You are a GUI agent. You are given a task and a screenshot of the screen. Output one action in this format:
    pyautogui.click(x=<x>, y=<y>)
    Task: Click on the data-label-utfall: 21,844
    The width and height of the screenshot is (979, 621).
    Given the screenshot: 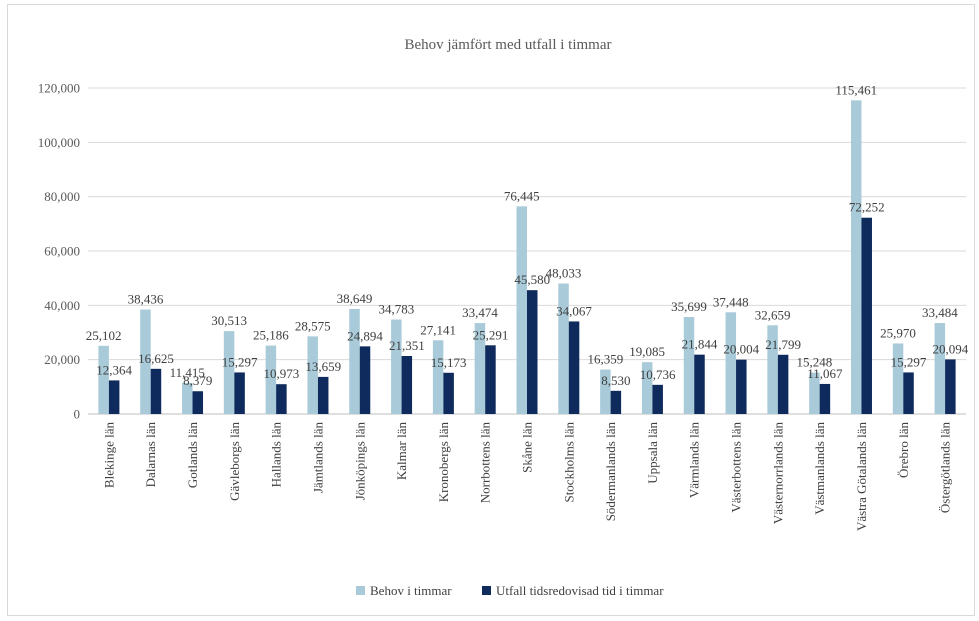 What is the action you would take?
    pyautogui.click(x=700, y=344)
    